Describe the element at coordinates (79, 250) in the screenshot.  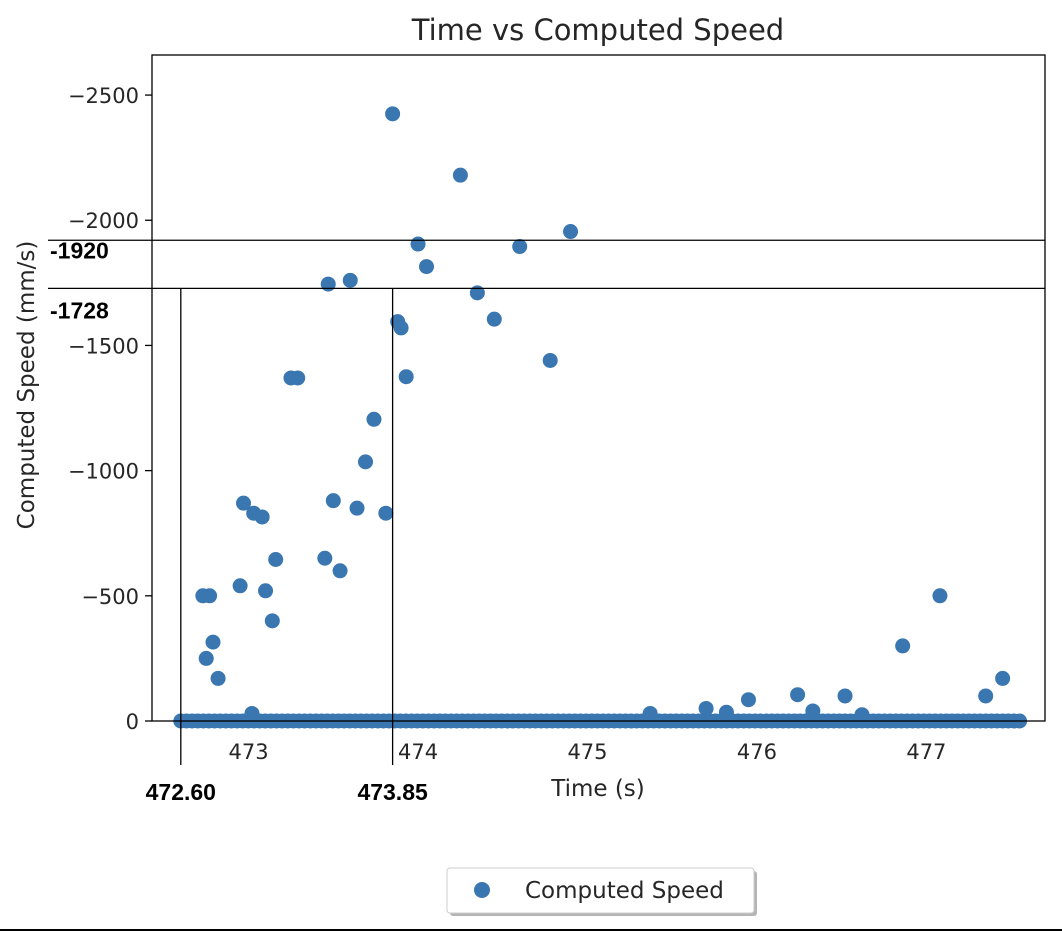
I see `h-annotation-label: -1920` at that location.